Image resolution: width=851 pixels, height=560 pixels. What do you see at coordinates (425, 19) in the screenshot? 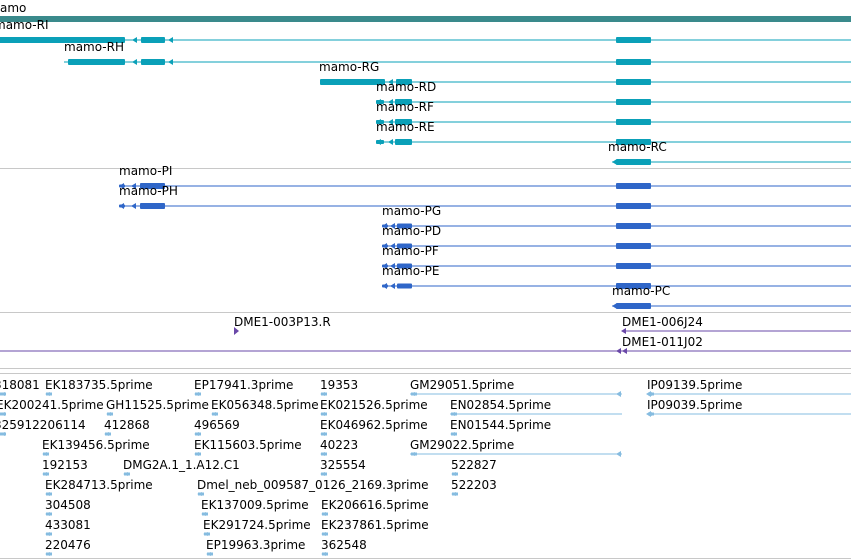
I see `gene-span-bar` at bounding box center [425, 19].